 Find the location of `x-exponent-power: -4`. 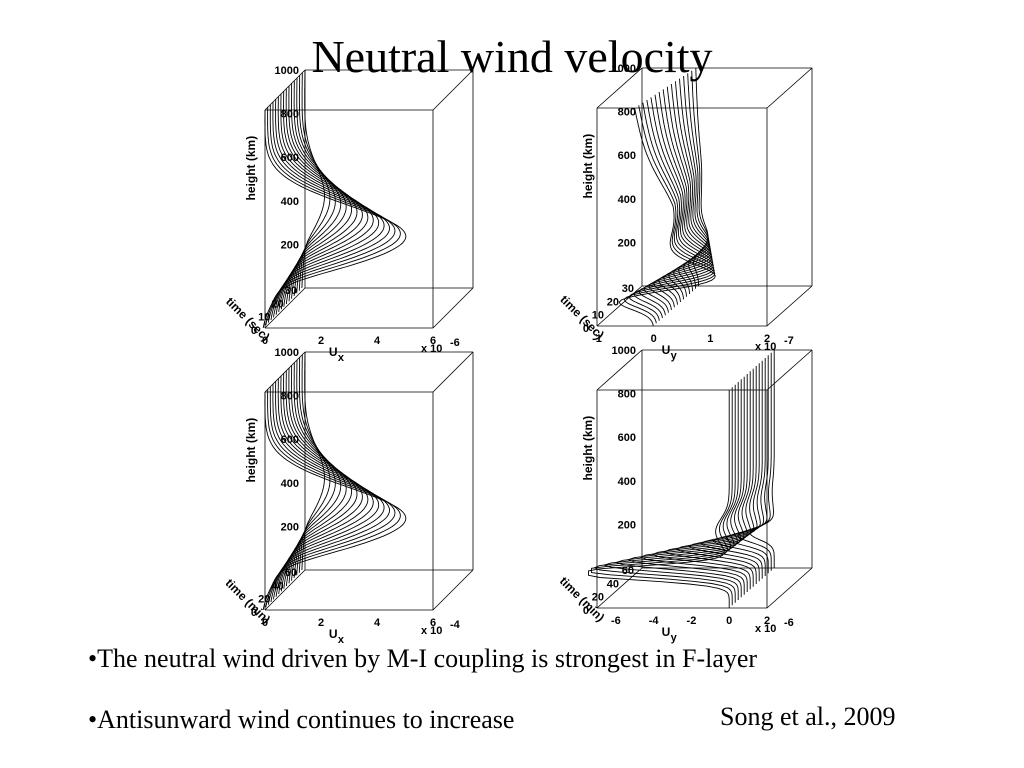

x-exponent-power: -4 is located at coordinates (455, 625).